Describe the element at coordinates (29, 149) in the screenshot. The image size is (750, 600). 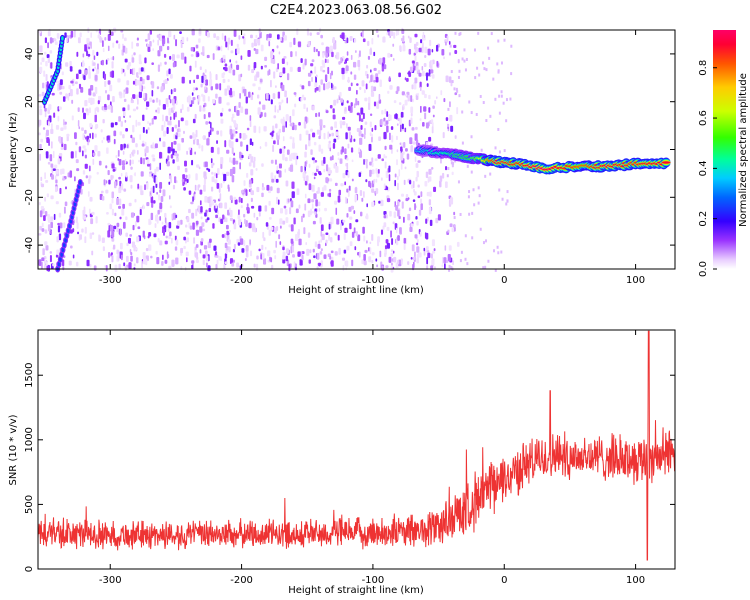
I see `y-tick-label: 0` at that location.